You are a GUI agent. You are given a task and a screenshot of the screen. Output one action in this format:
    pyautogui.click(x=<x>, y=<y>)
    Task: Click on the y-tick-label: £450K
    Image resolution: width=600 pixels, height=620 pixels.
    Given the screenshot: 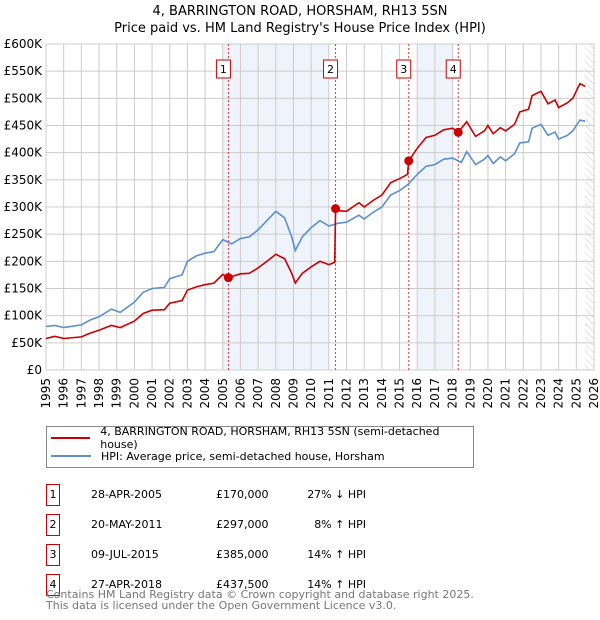 What is the action you would take?
    pyautogui.click(x=24, y=126)
    